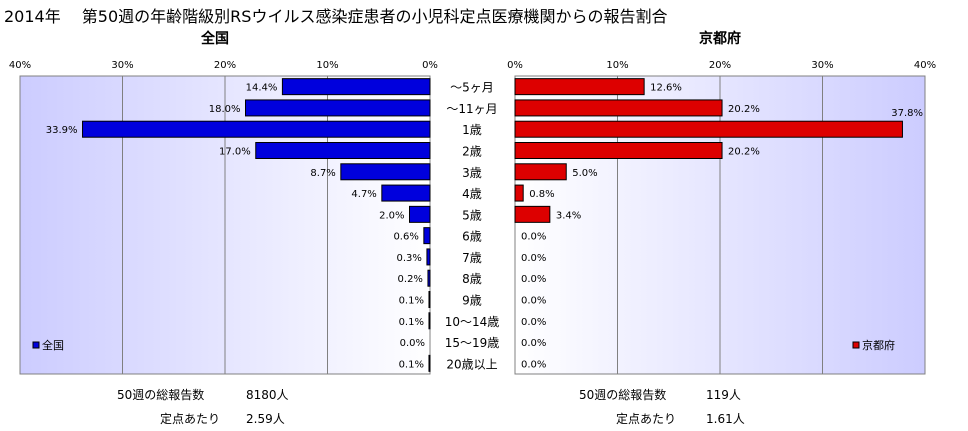  What do you see at coordinates (472, 279) in the screenshot?
I see `category-label: 8歳` at bounding box center [472, 279].